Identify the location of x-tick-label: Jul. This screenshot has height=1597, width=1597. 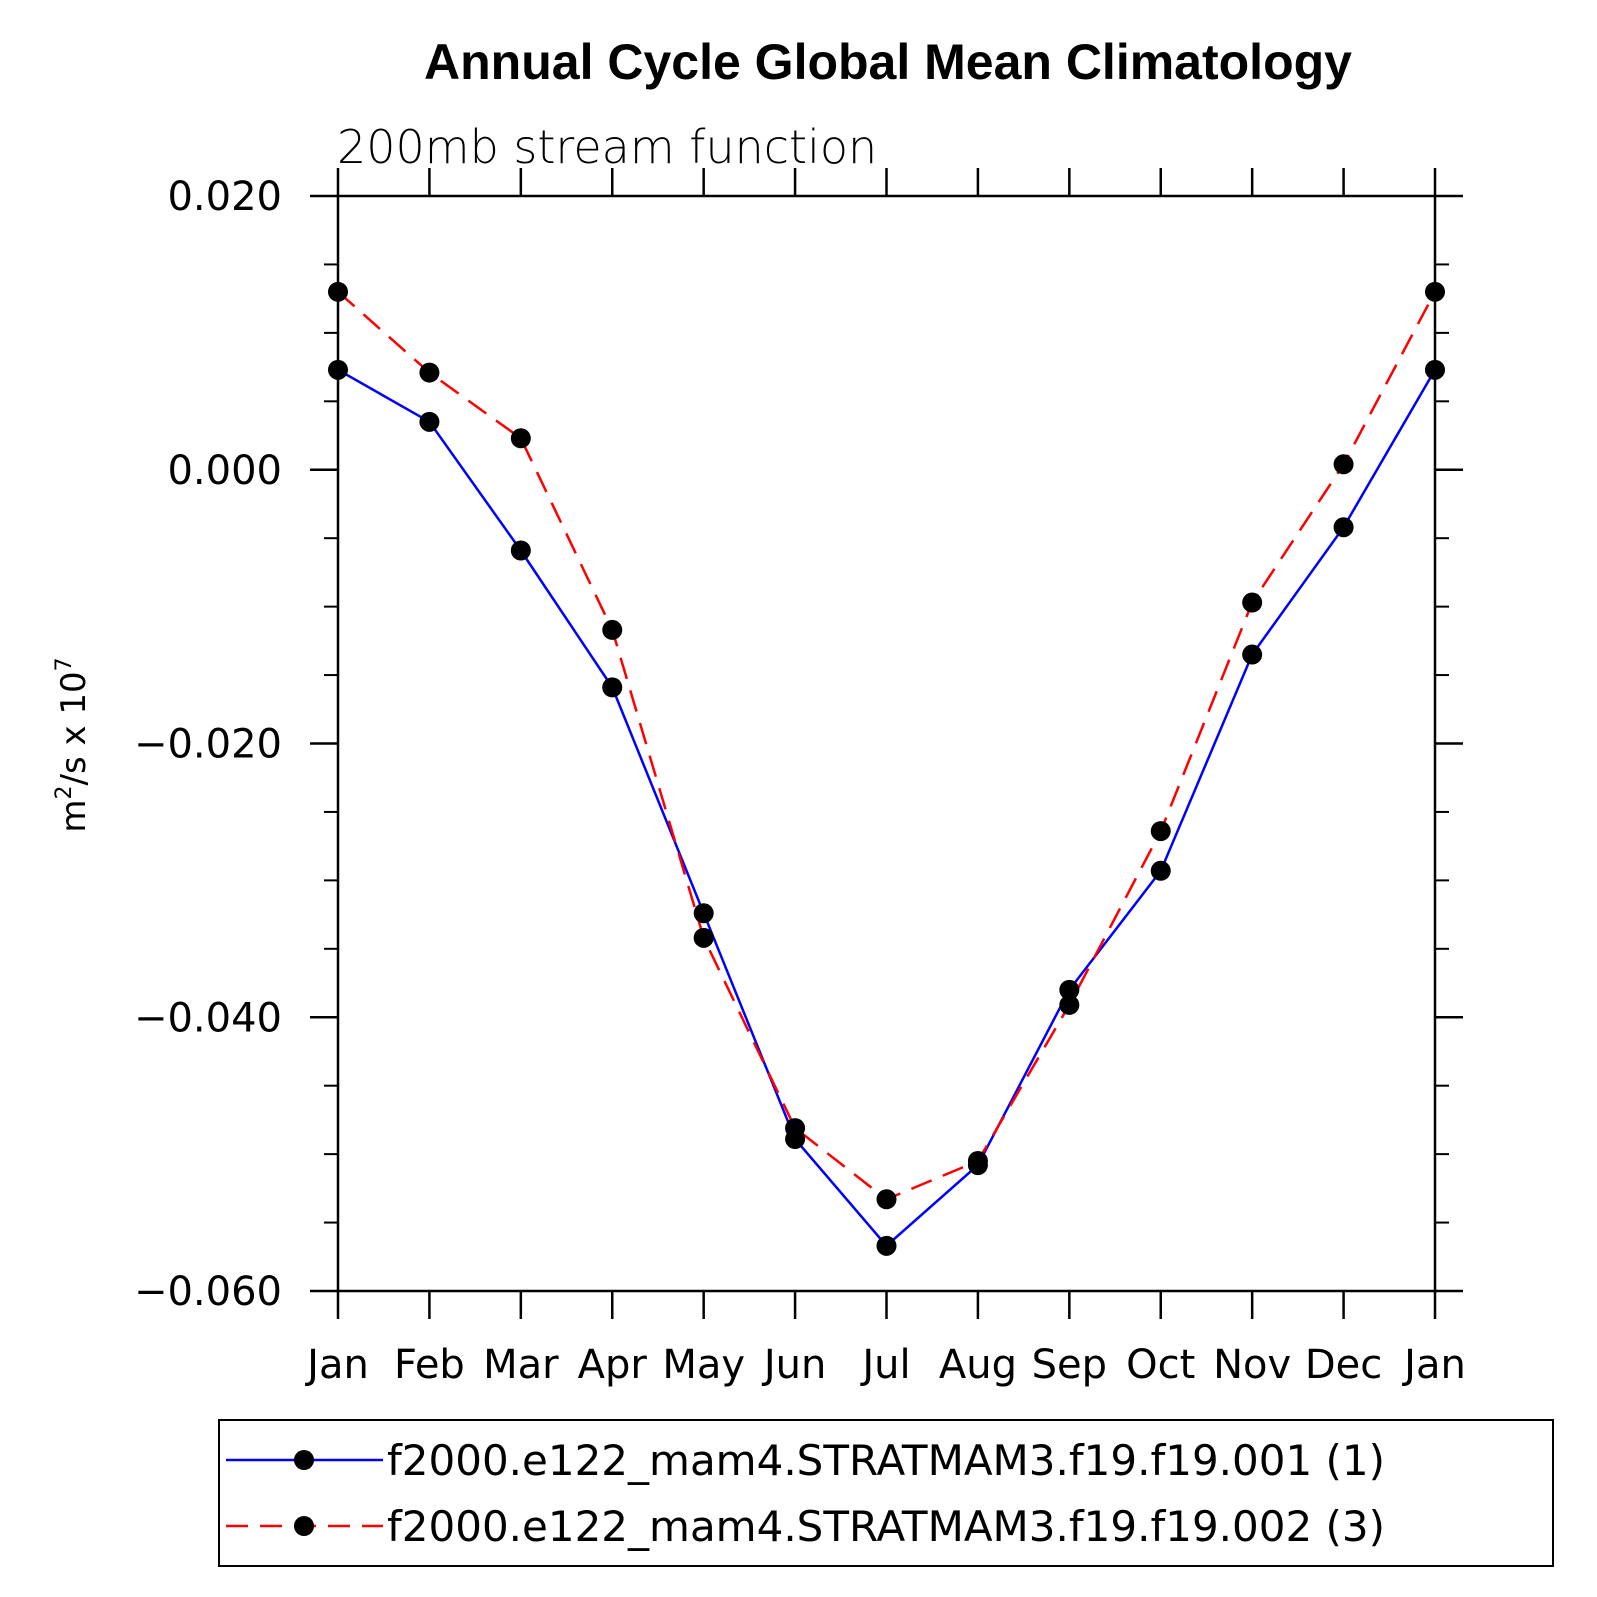
(884, 1365).